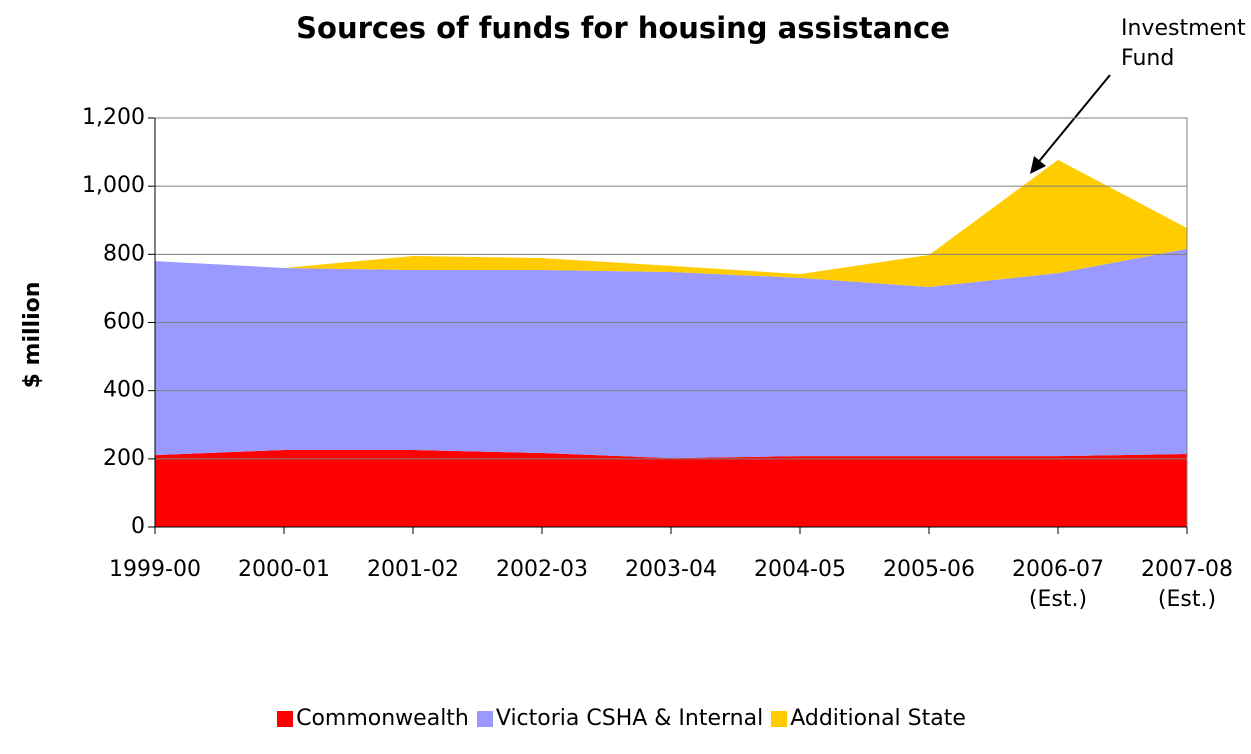  I want to click on x-tick-label: 2000-01, so click(284, 569).